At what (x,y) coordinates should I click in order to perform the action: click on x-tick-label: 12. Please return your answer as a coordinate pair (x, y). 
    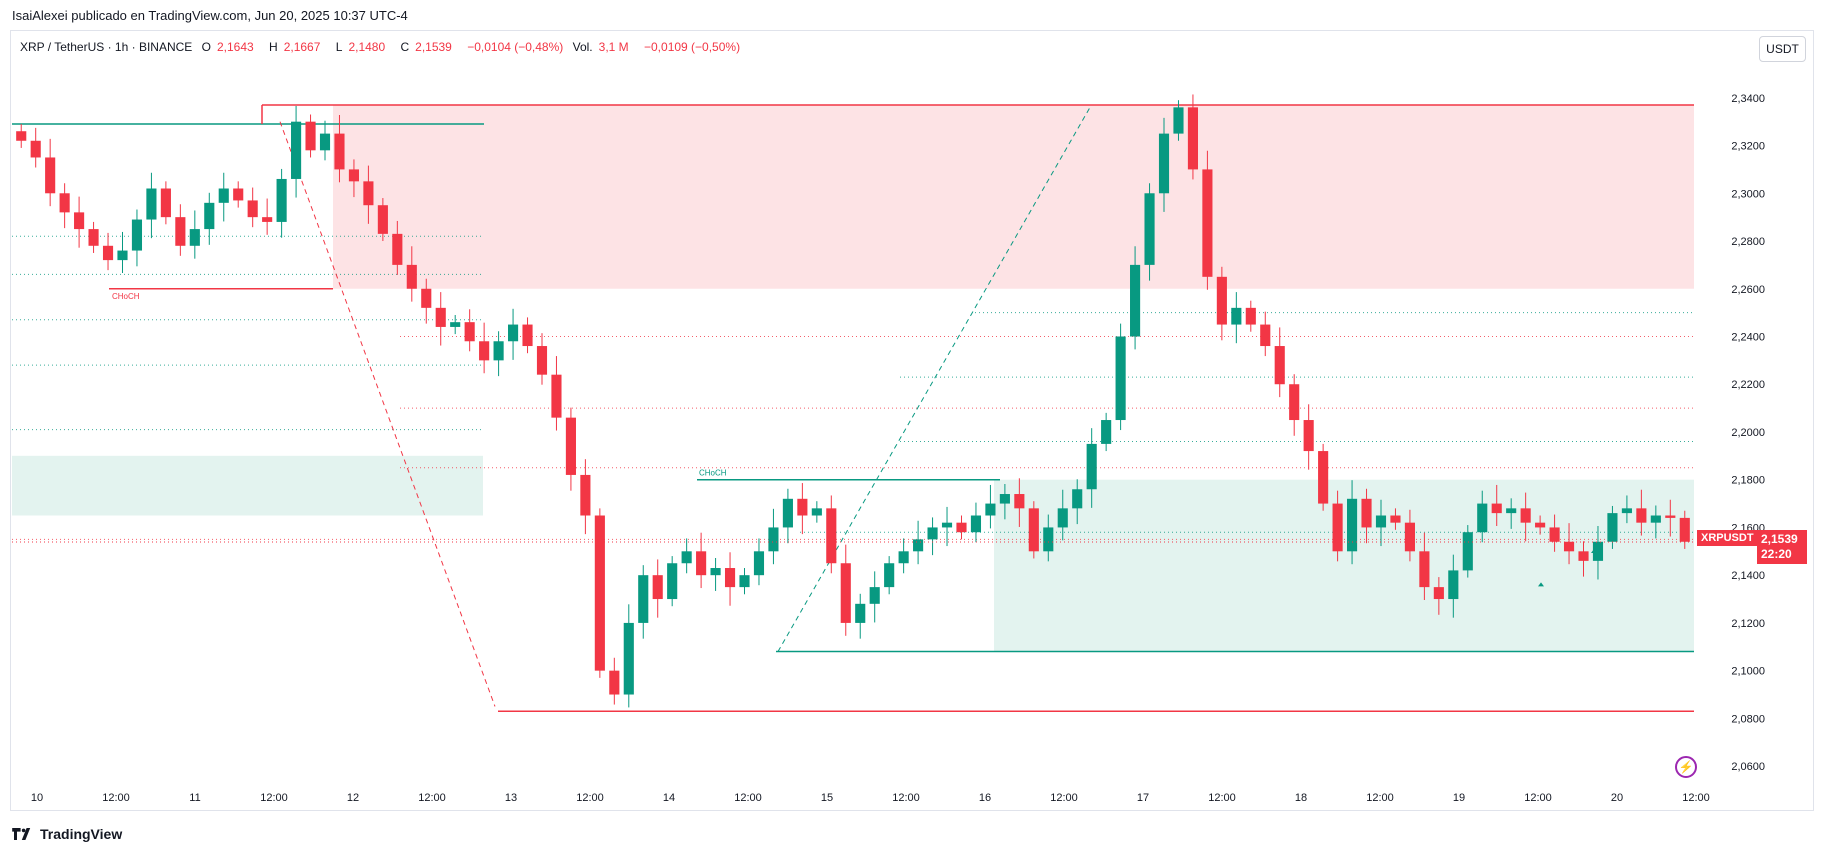
    Looking at the image, I should click on (353, 798).